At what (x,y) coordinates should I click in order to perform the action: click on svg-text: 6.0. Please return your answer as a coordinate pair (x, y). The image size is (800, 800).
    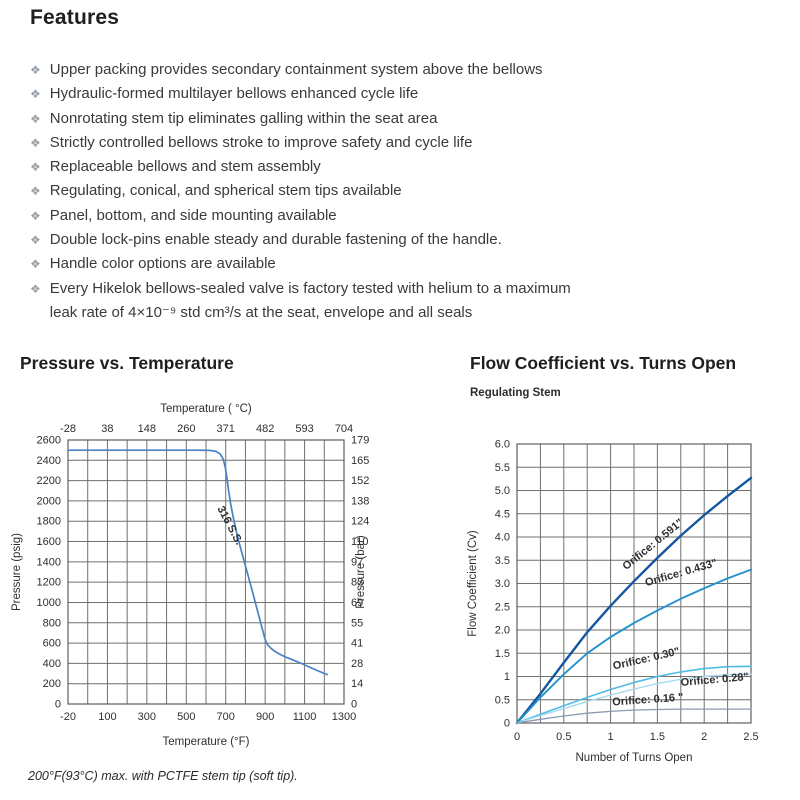
    Looking at the image, I should click on (502, 445).